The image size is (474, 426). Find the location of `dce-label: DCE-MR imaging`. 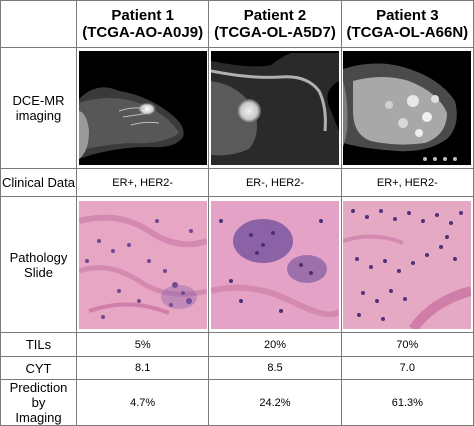

dce-label: DCE-MR imaging is located at coordinates (38, 108).